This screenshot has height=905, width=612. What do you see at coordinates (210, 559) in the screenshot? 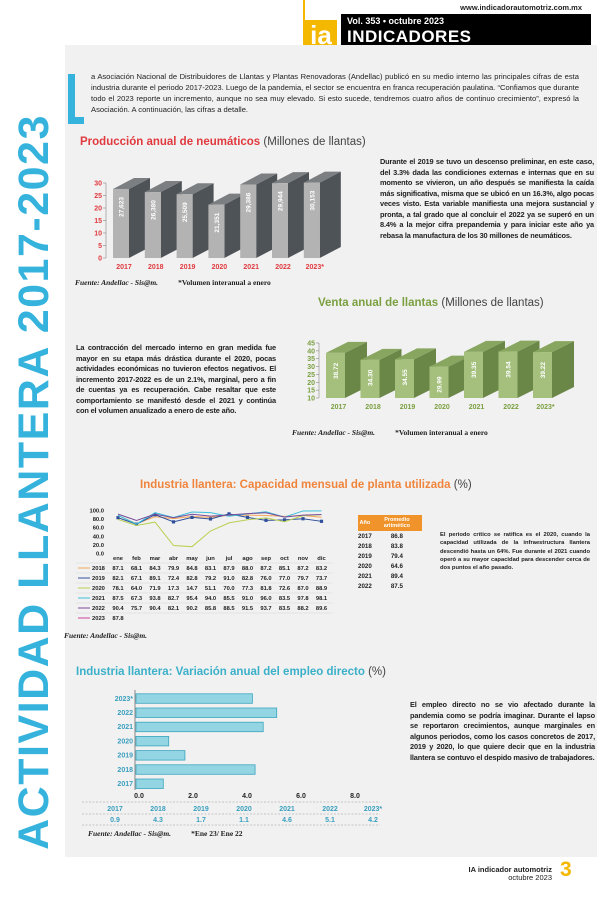
I see `month-label: jun` at bounding box center [210, 559].